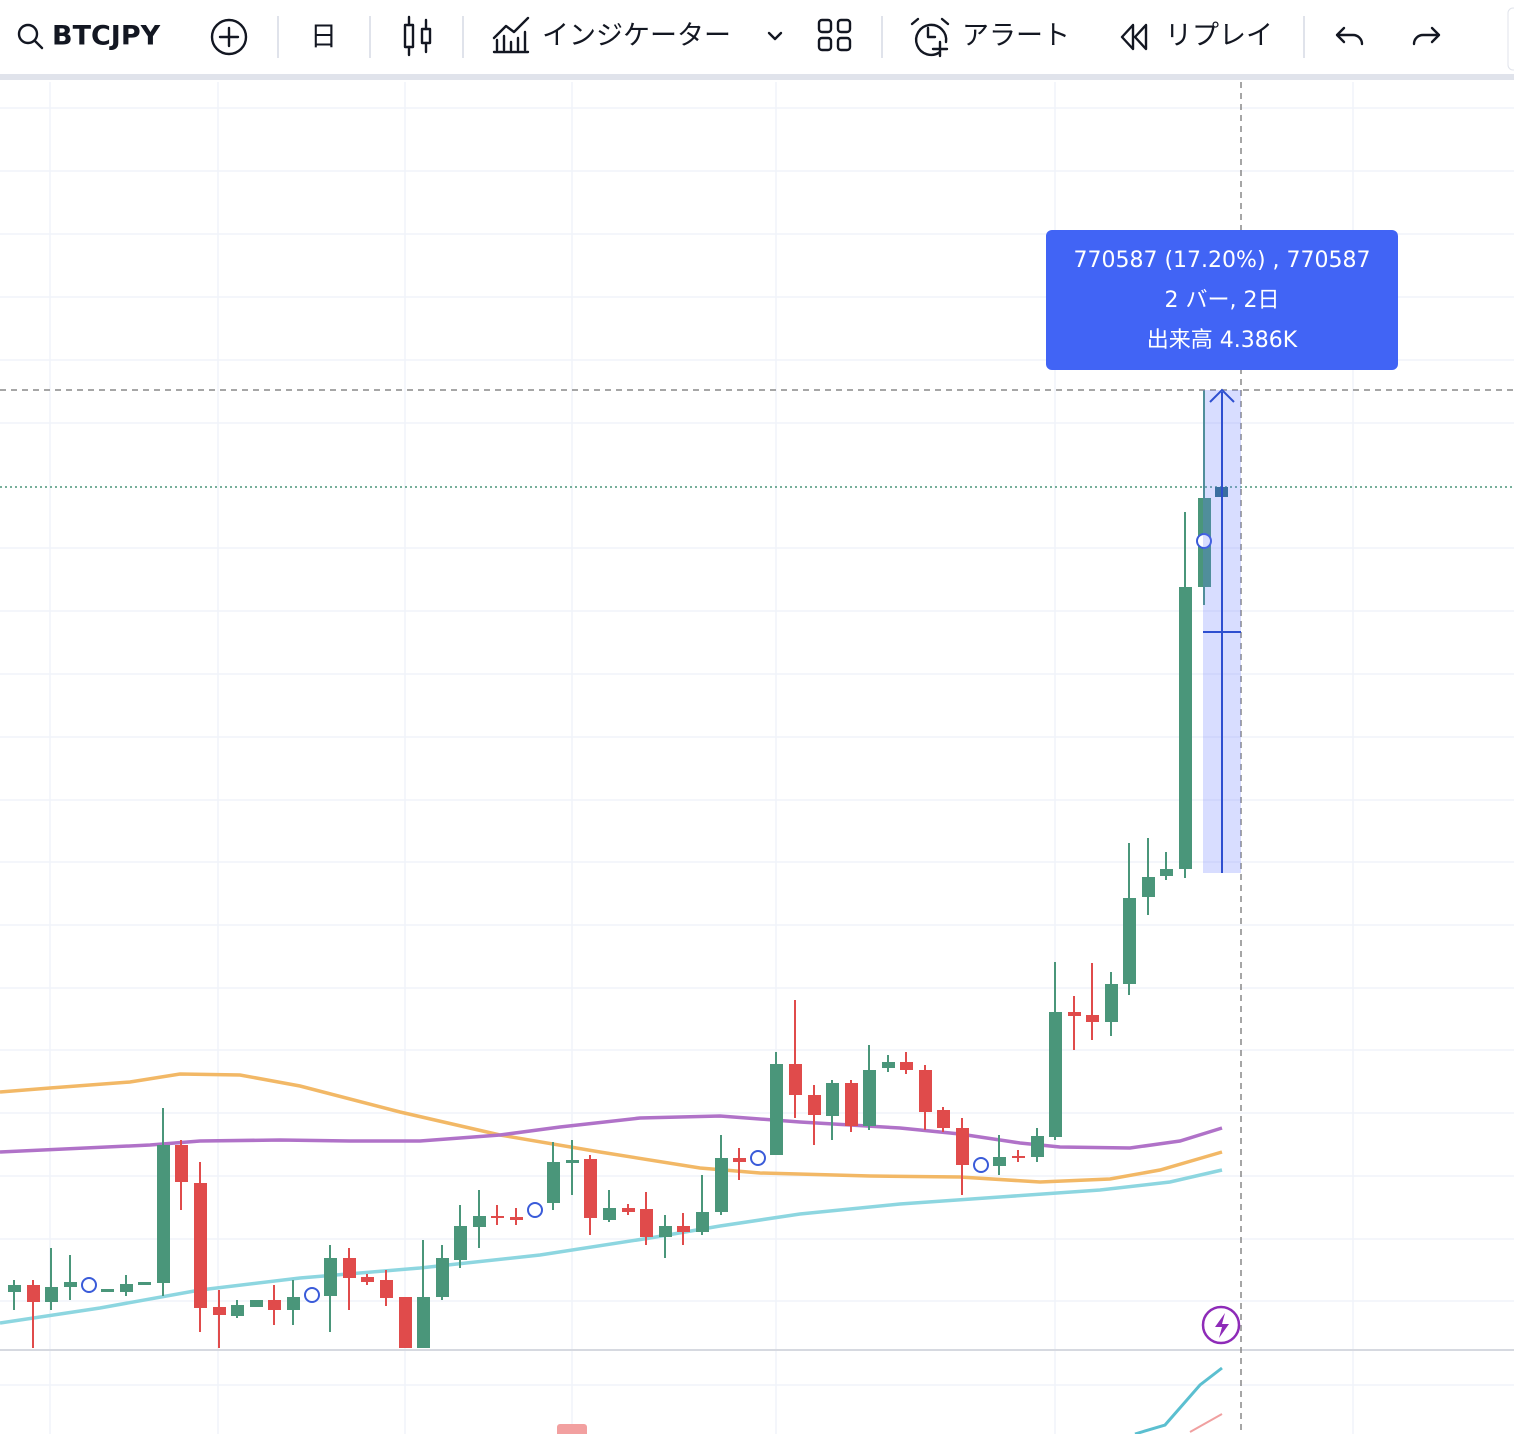 The image size is (1514, 1434). I want to click on symbol-search: BTCJPY, so click(89, 36).